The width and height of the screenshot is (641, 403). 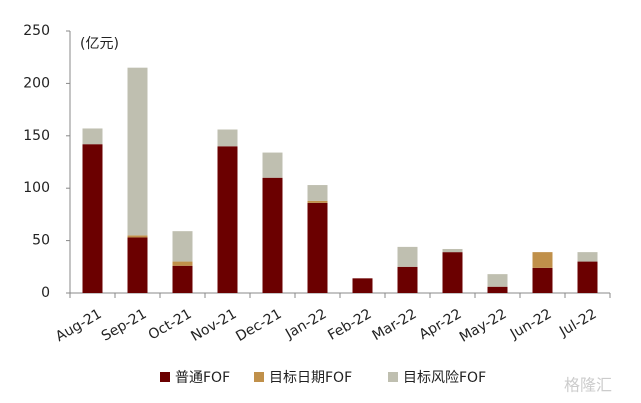 What do you see at coordinates (36, 188) in the screenshot?
I see `y-tick-label: 100` at bounding box center [36, 188].